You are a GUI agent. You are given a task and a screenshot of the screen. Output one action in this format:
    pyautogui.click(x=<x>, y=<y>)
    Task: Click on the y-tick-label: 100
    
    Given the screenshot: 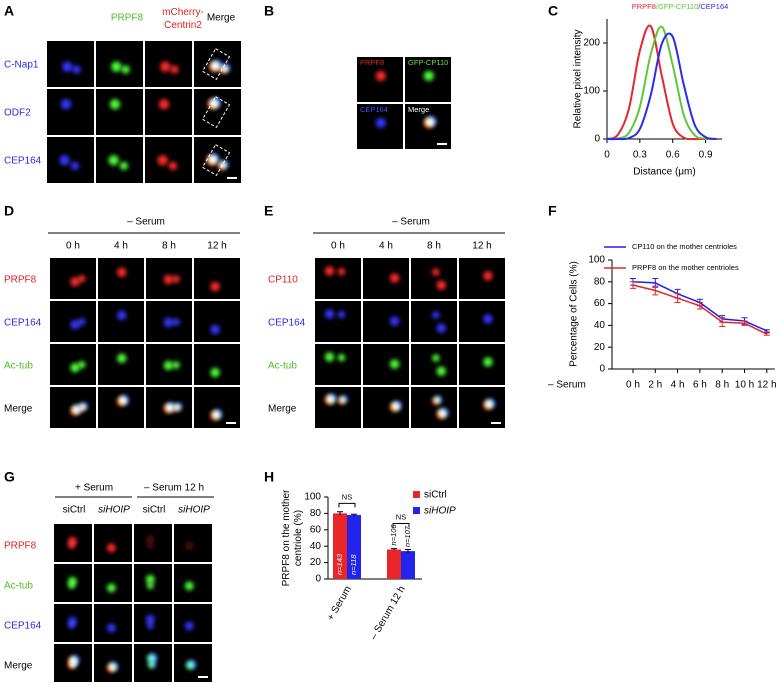 What is the action you would take?
    pyautogui.click(x=591, y=91)
    